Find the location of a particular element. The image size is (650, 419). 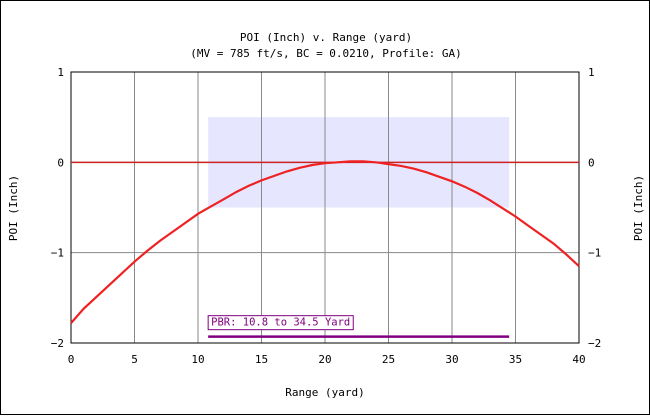

x-tick-label: 20 is located at coordinates (324, 359).